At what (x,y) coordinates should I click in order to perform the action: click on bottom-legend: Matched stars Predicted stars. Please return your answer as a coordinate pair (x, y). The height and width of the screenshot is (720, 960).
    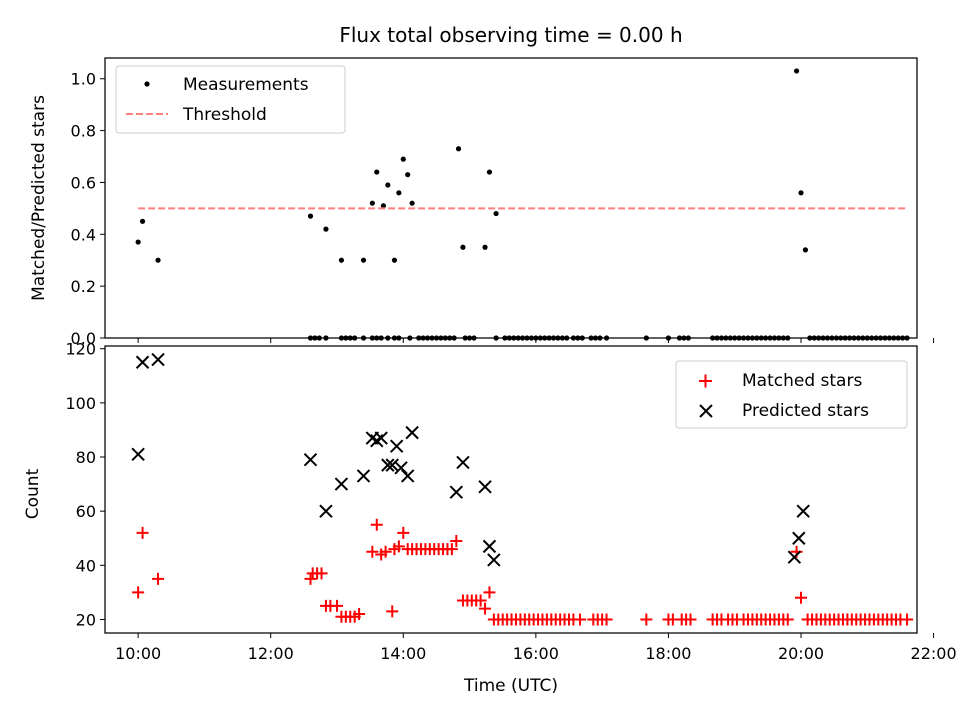
    Looking at the image, I should click on (791, 394).